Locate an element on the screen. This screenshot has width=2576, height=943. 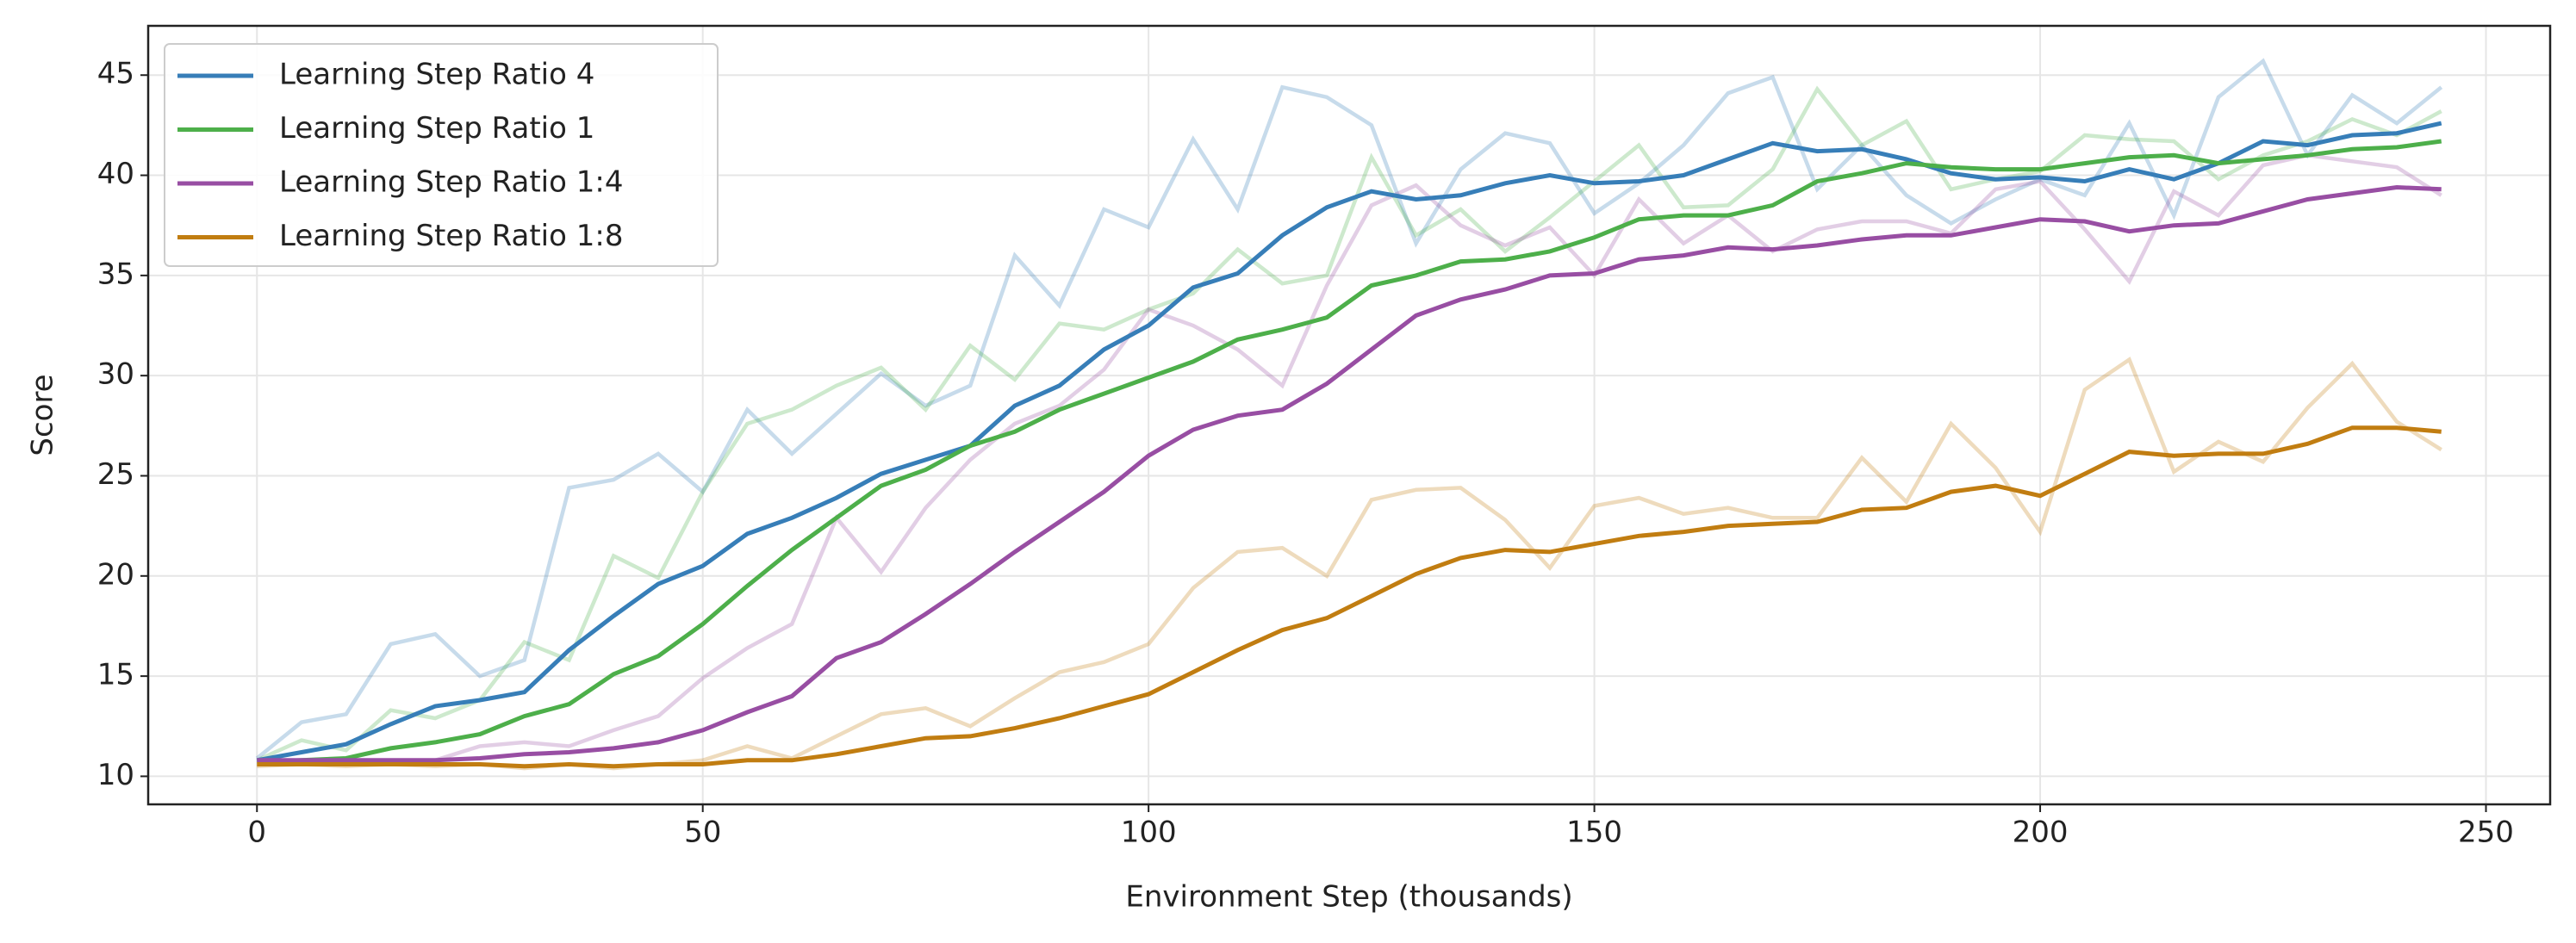
x-tick-label: 150 is located at coordinates (1594, 833).